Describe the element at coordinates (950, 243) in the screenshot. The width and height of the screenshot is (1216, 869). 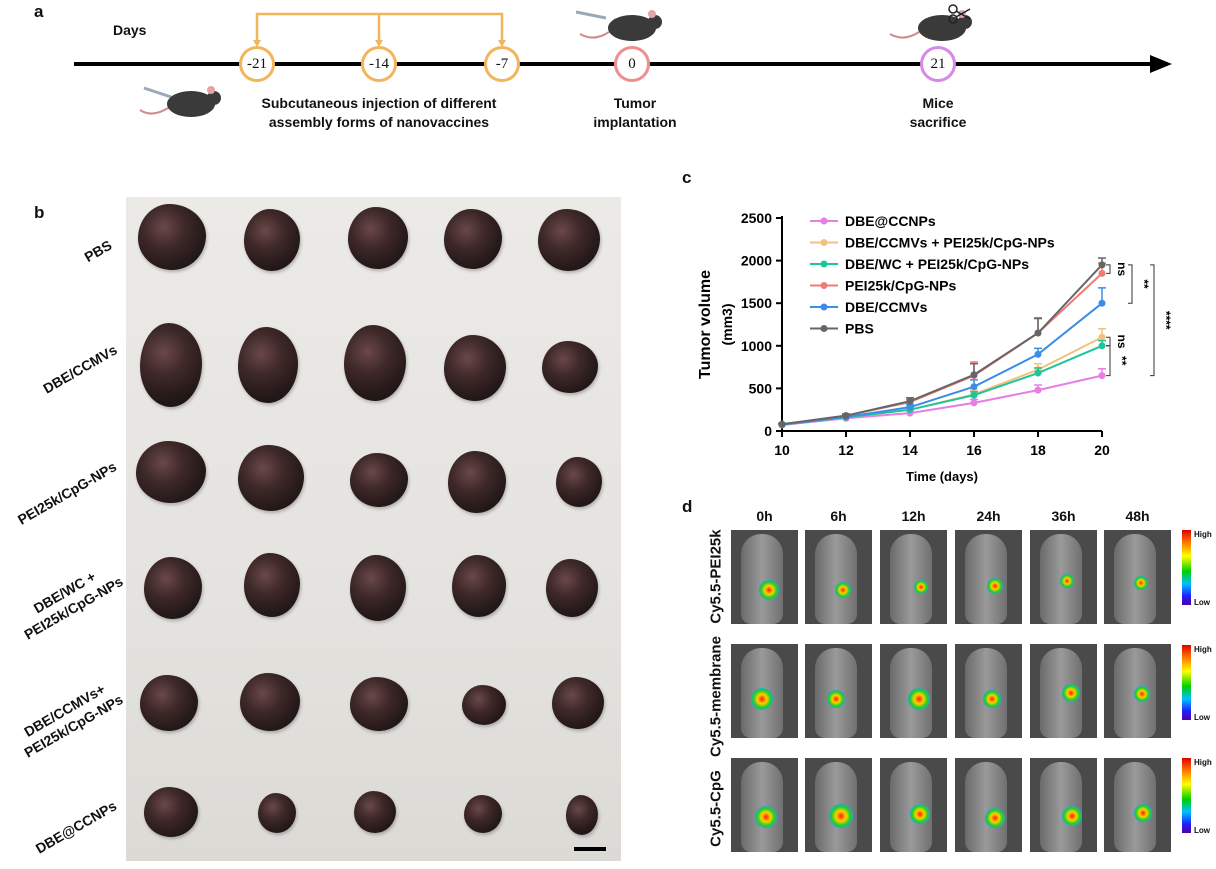
I see `legend-label: DBE/CCMVs + PEI25k/CpG-NPs` at that location.